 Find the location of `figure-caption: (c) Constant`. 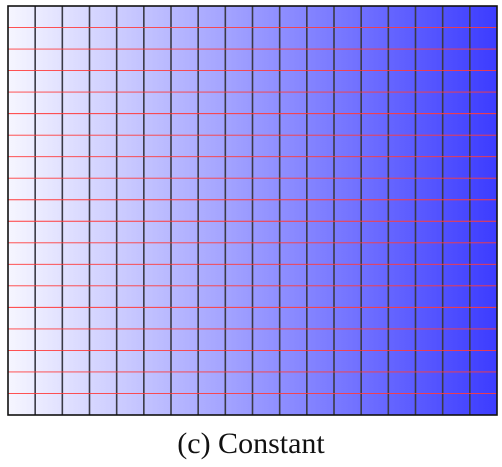

figure-caption: (c) Constant is located at coordinates (251, 443).